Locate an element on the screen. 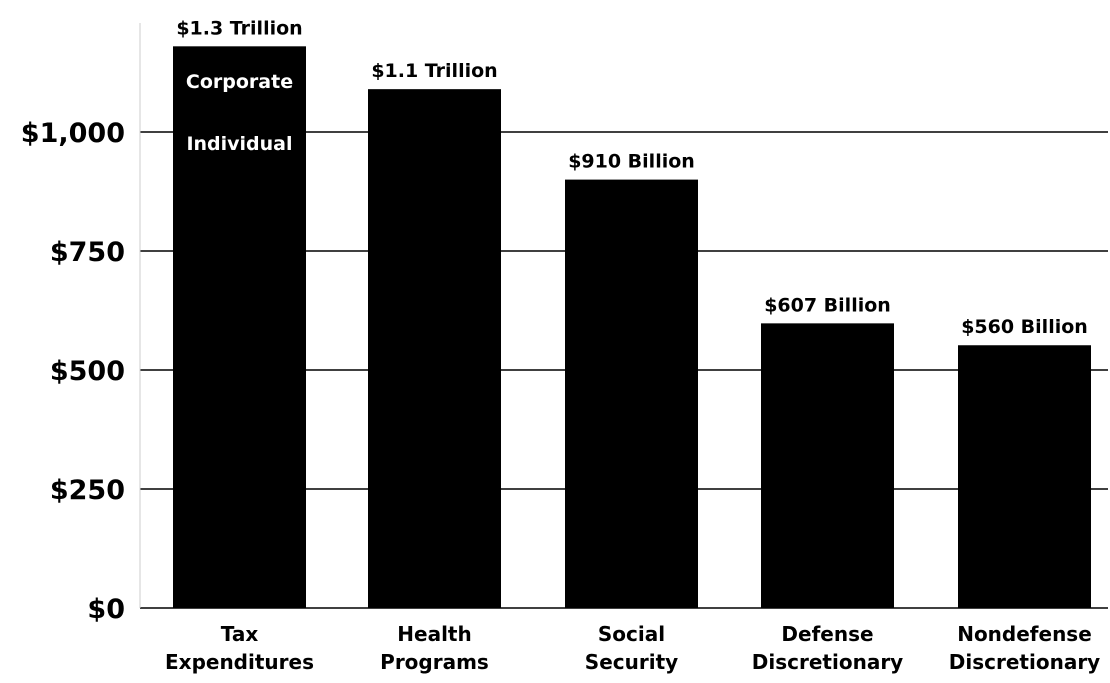 The height and width of the screenshot is (683, 1110). data-label: $910 Billion is located at coordinates (631, 162).